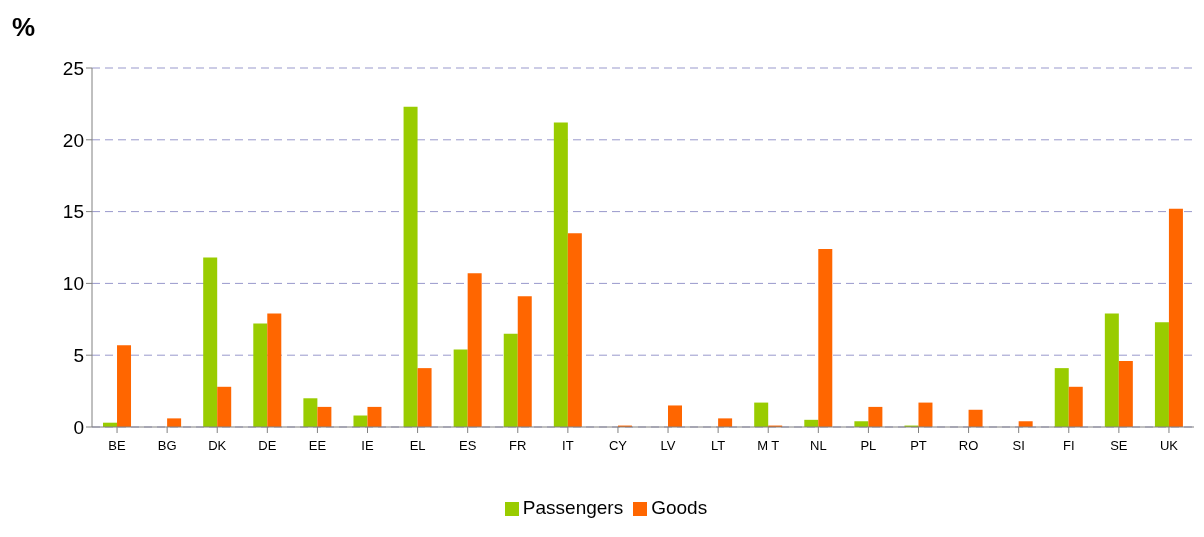 The width and height of the screenshot is (1204, 537). What do you see at coordinates (818, 446) in the screenshot?
I see `x-tick-label: NL` at bounding box center [818, 446].